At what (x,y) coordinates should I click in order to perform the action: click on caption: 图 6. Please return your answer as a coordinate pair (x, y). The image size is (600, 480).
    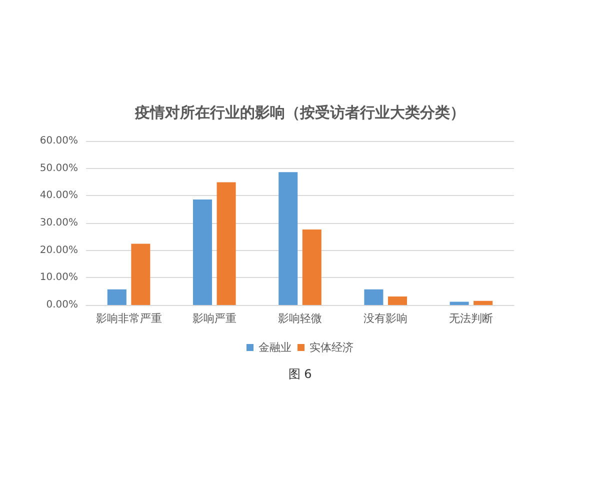
    Looking at the image, I should click on (300, 374).